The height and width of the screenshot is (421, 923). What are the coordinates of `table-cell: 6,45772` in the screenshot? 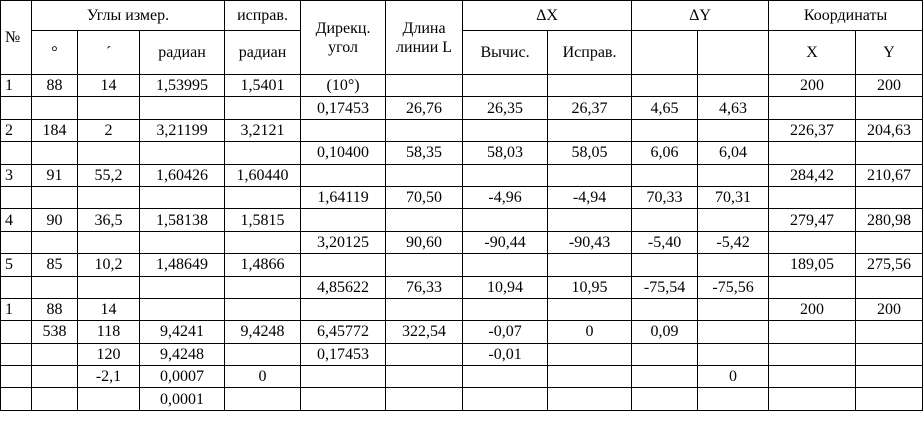 It's located at (343, 332).